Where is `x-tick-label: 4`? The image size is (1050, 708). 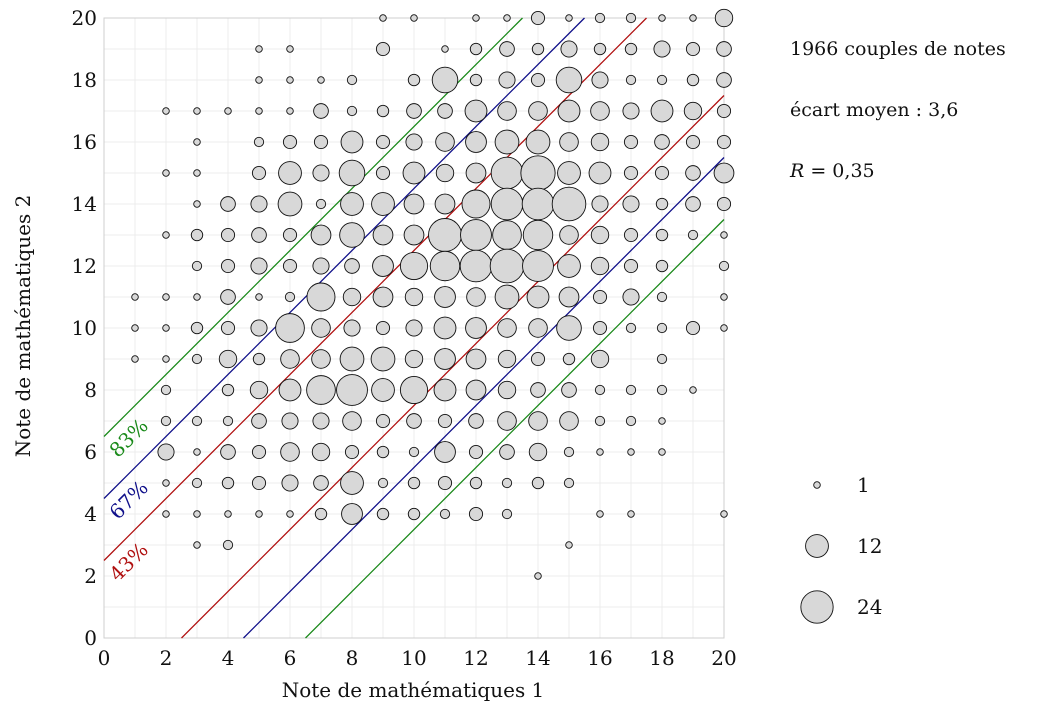 x-tick-label: 4 is located at coordinates (228, 658).